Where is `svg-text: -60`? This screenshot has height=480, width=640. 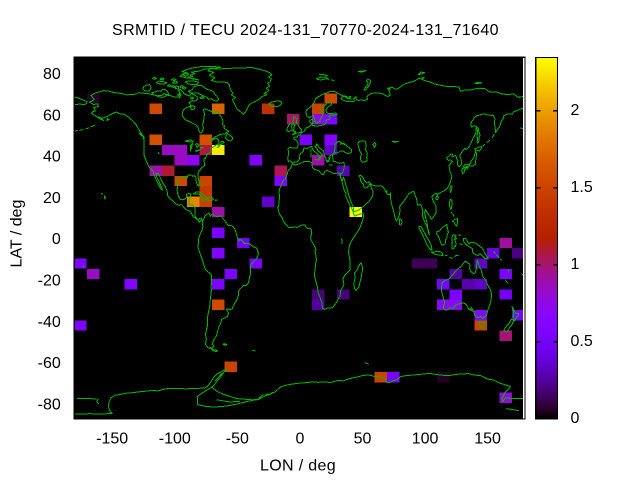
svg-text: -60 is located at coordinates (49, 363).